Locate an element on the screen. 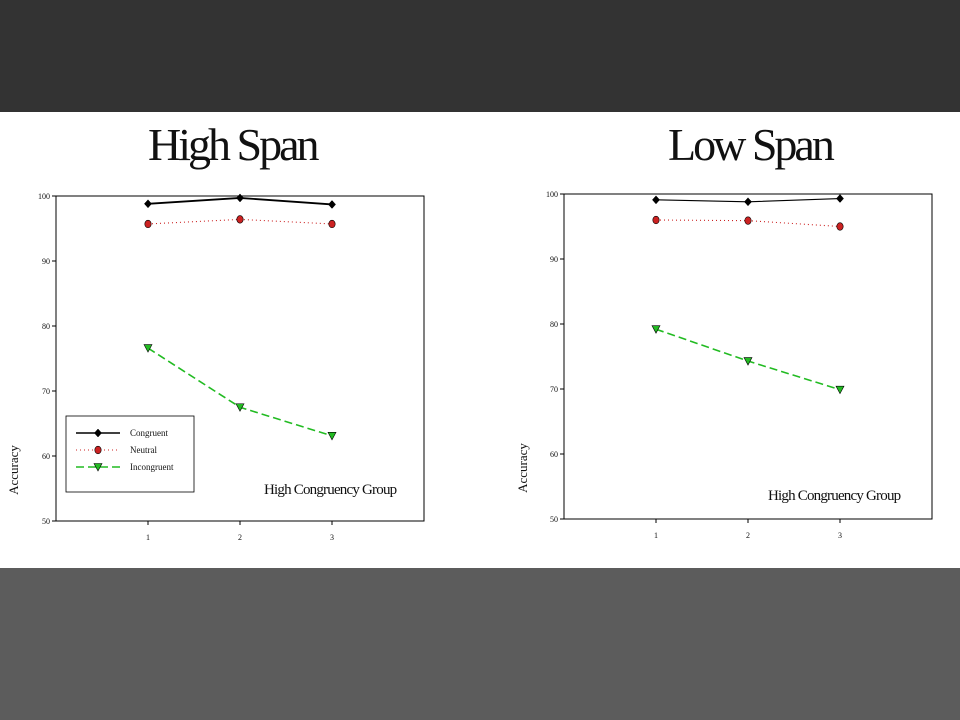 The height and width of the screenshot is (720, 960). chart1-legend-label: Incongruent is located at coordinates (152, 467).